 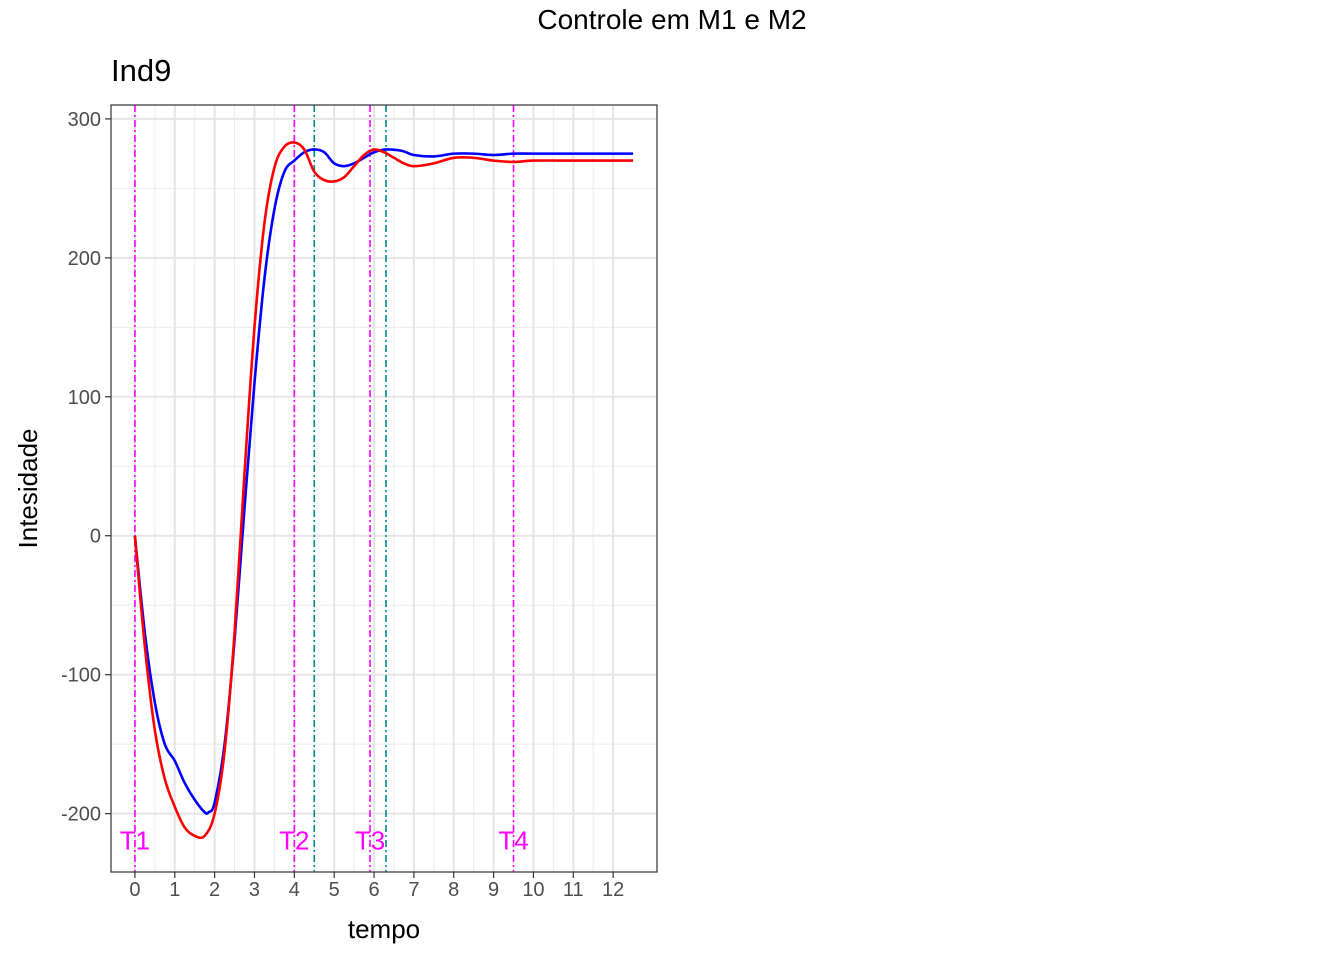 I want to click on figure-title: Controle em M1 e M2, so click(x=672, y=19).